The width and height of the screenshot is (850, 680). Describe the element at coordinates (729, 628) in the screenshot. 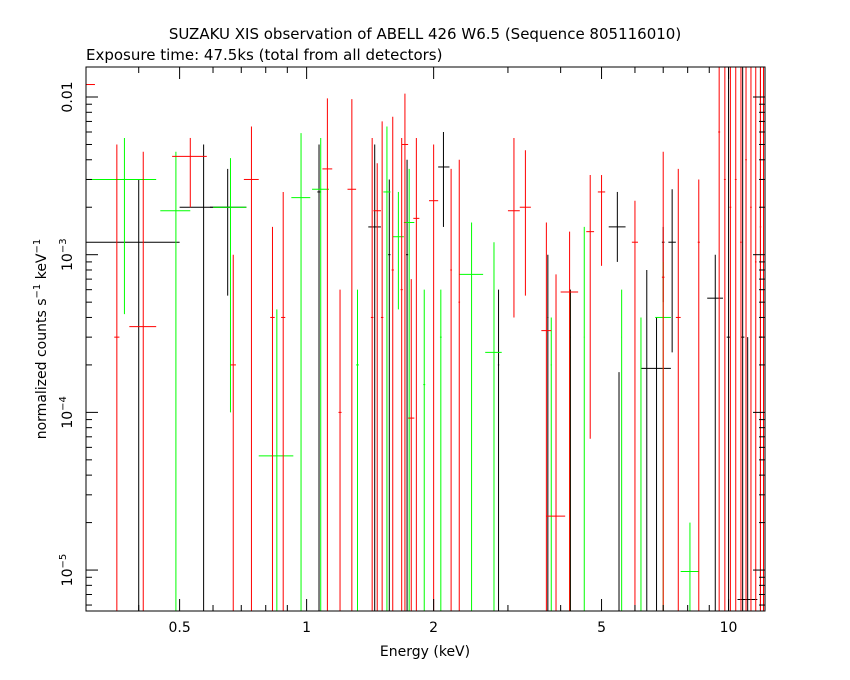

I see `x-tick-label: 10` at that location.